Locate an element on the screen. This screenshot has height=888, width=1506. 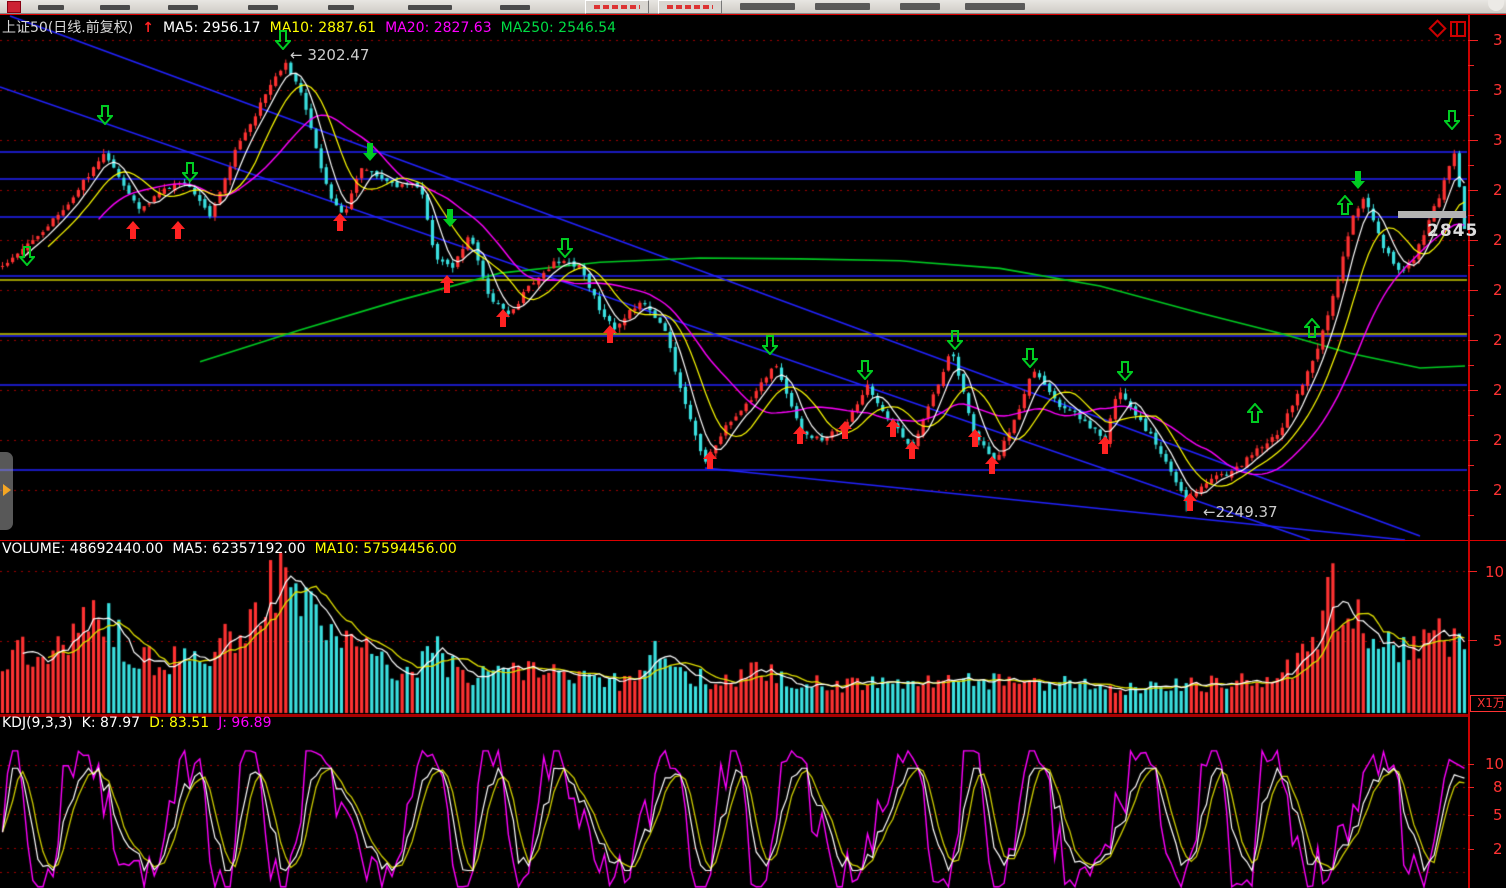
kdj-axis-label: 8 is located at coordinates (1498, 787).